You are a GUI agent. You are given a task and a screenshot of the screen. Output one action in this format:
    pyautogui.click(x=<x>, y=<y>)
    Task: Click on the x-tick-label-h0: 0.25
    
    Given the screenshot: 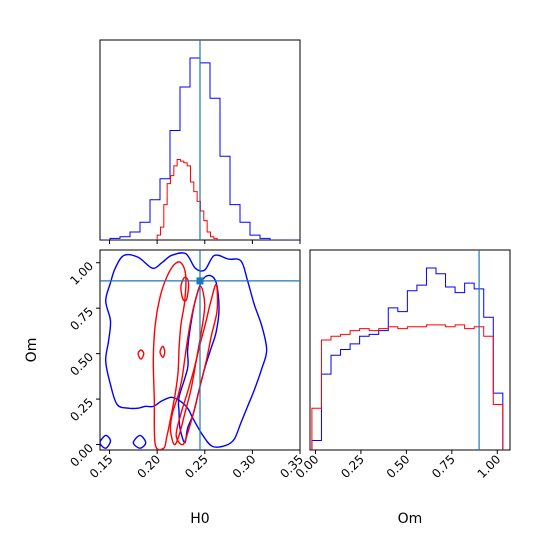 What is the action you would take?
    pyautogui.click(x=196, y=466)
    